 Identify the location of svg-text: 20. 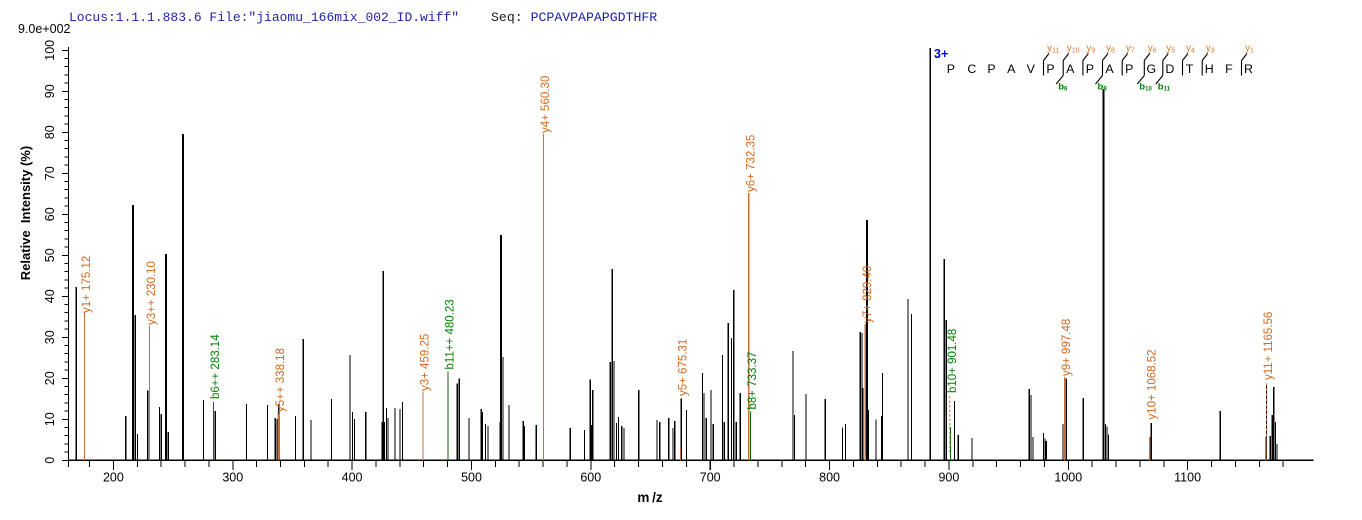
(50, 378).